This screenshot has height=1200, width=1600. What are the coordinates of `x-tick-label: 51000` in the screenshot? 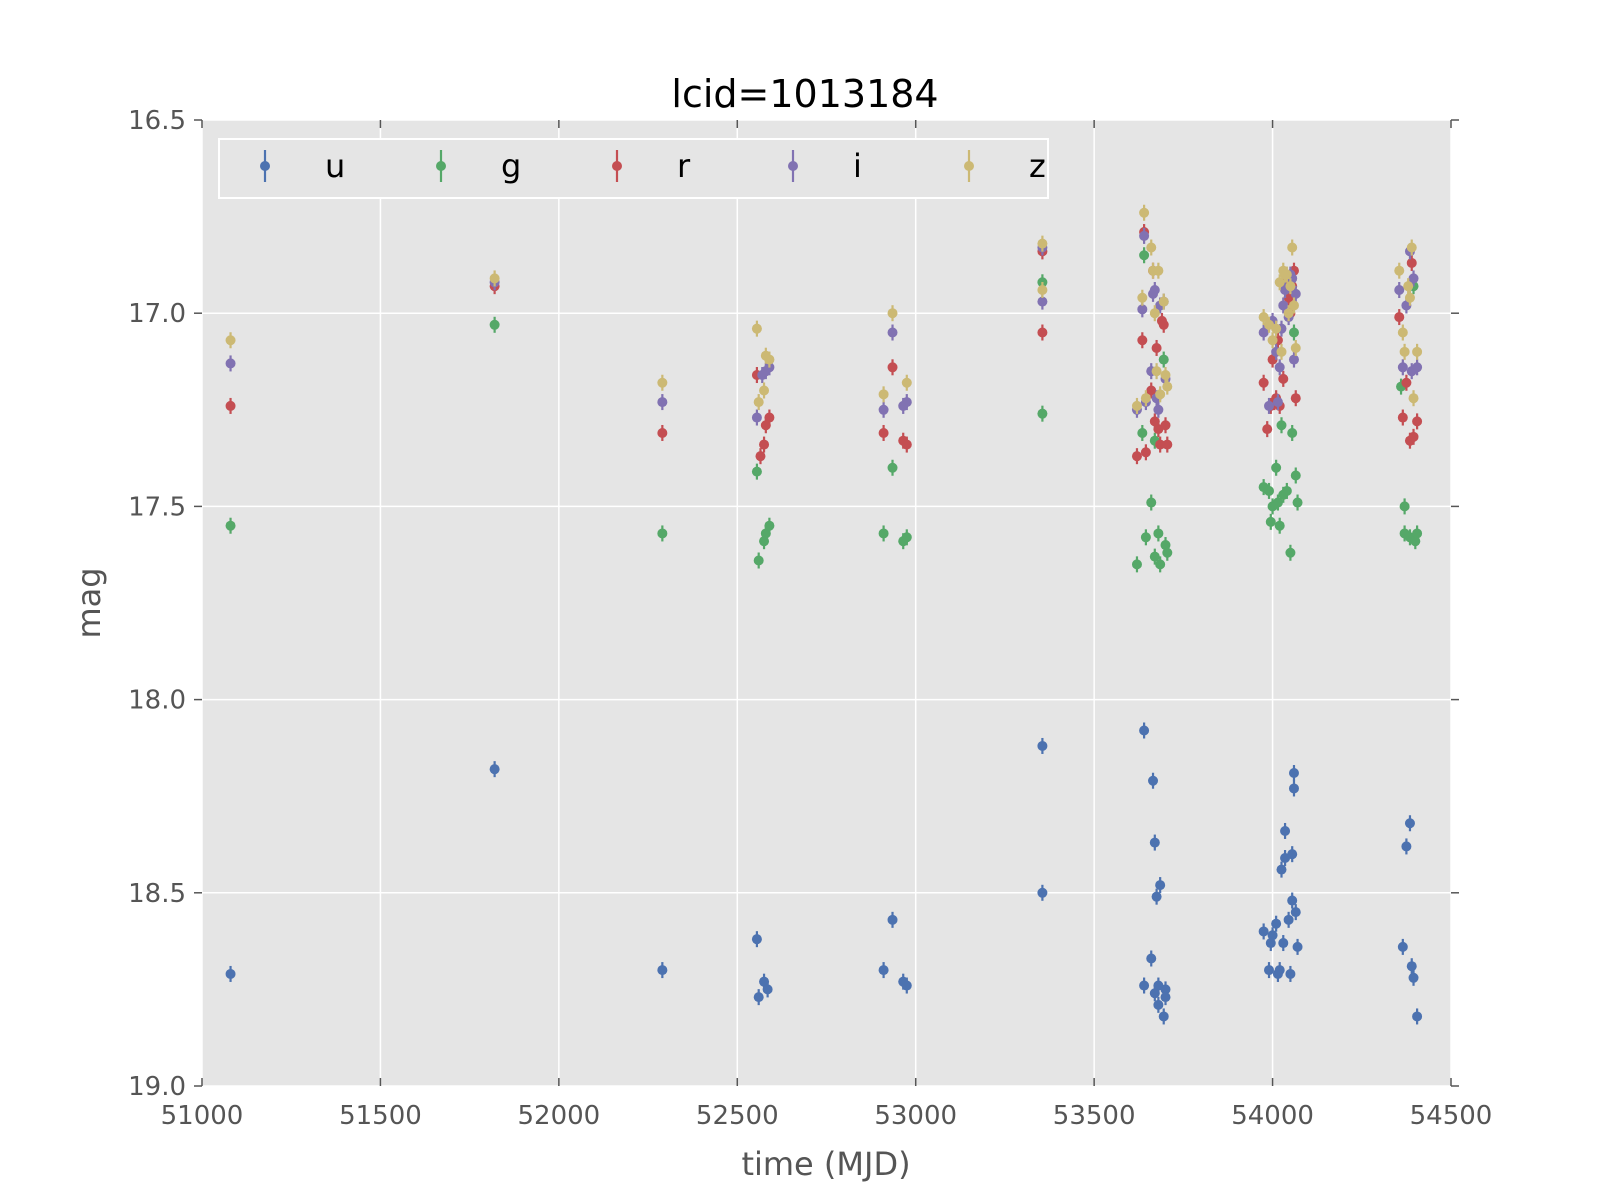 It's located at (202, 1116).